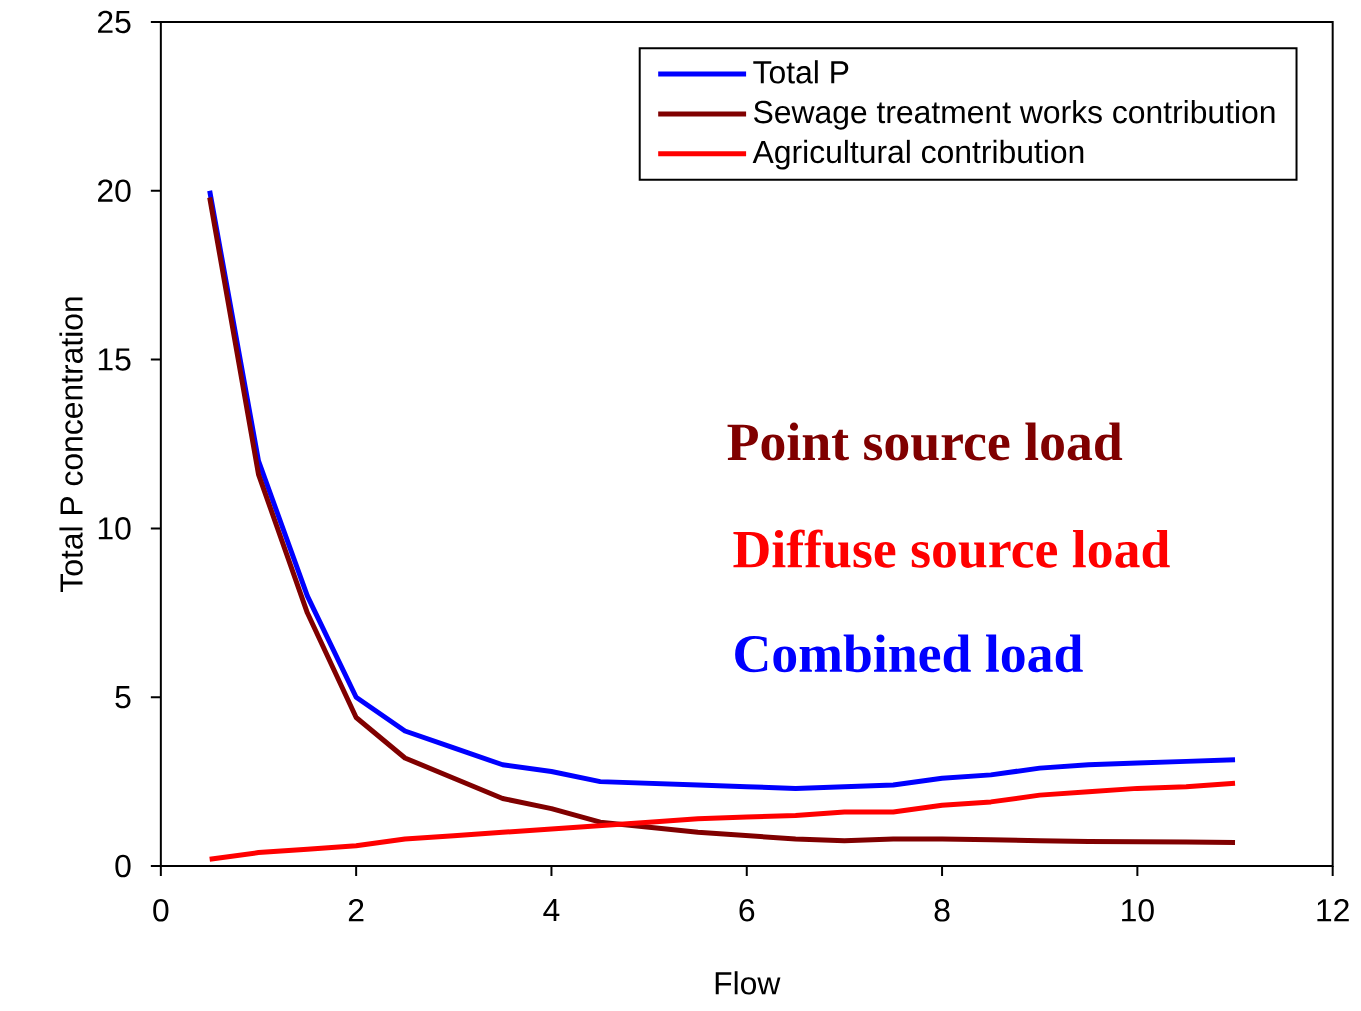 Image resolution: width=1361 pixels, height=1011 pixels. I want to click on x-tick-label: 6, so click(747, 910).